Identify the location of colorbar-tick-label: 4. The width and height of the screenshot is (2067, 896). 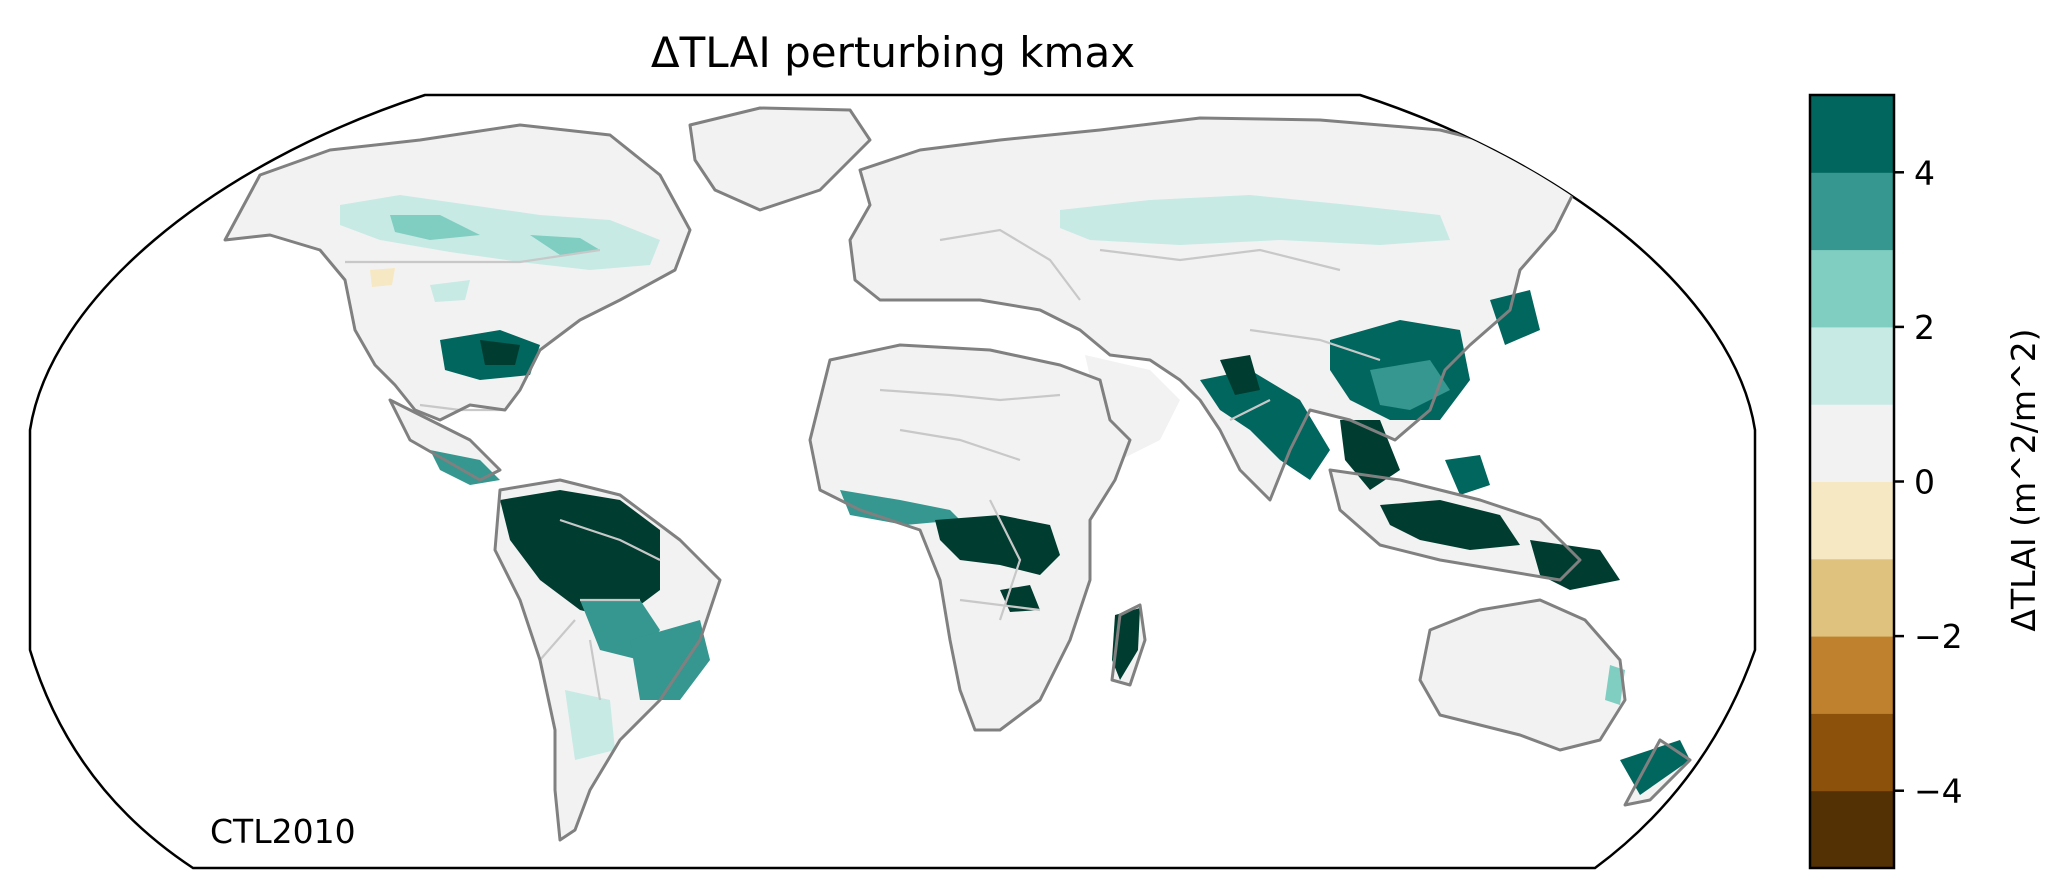
(1924, 172).